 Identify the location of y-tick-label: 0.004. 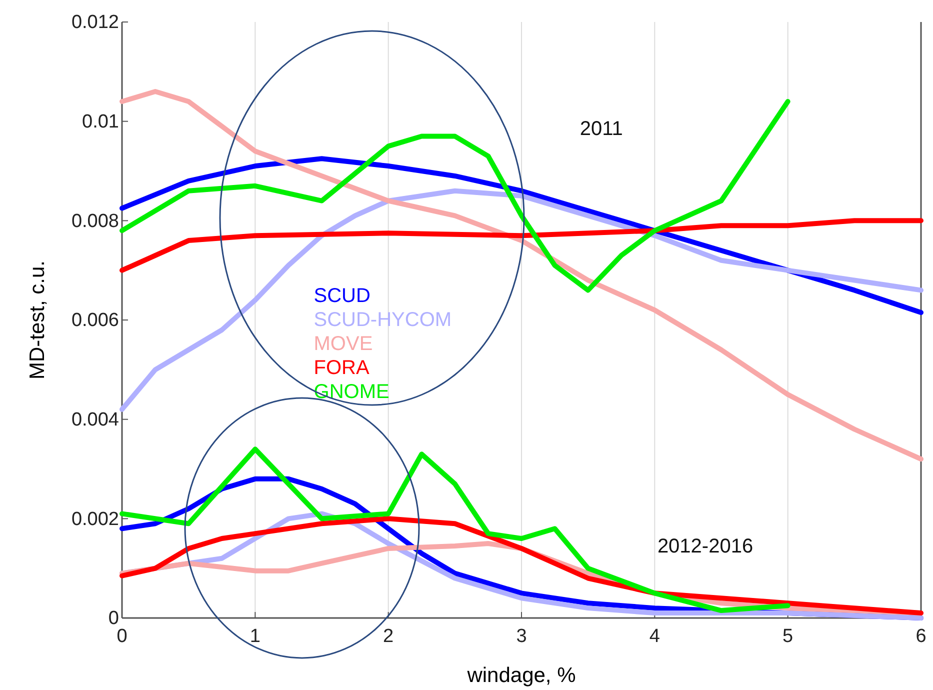
(95, 419).